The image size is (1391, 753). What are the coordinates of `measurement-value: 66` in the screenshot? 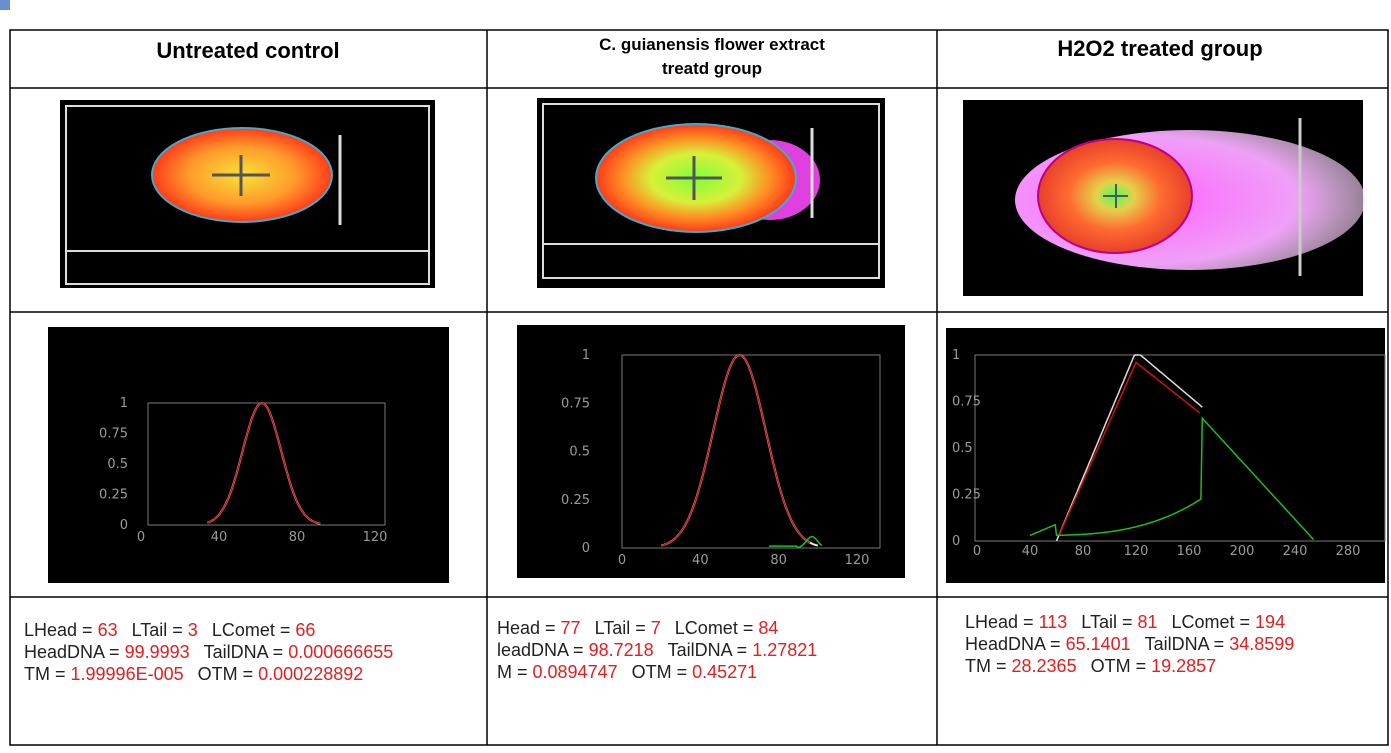 It's located at (305, 630).